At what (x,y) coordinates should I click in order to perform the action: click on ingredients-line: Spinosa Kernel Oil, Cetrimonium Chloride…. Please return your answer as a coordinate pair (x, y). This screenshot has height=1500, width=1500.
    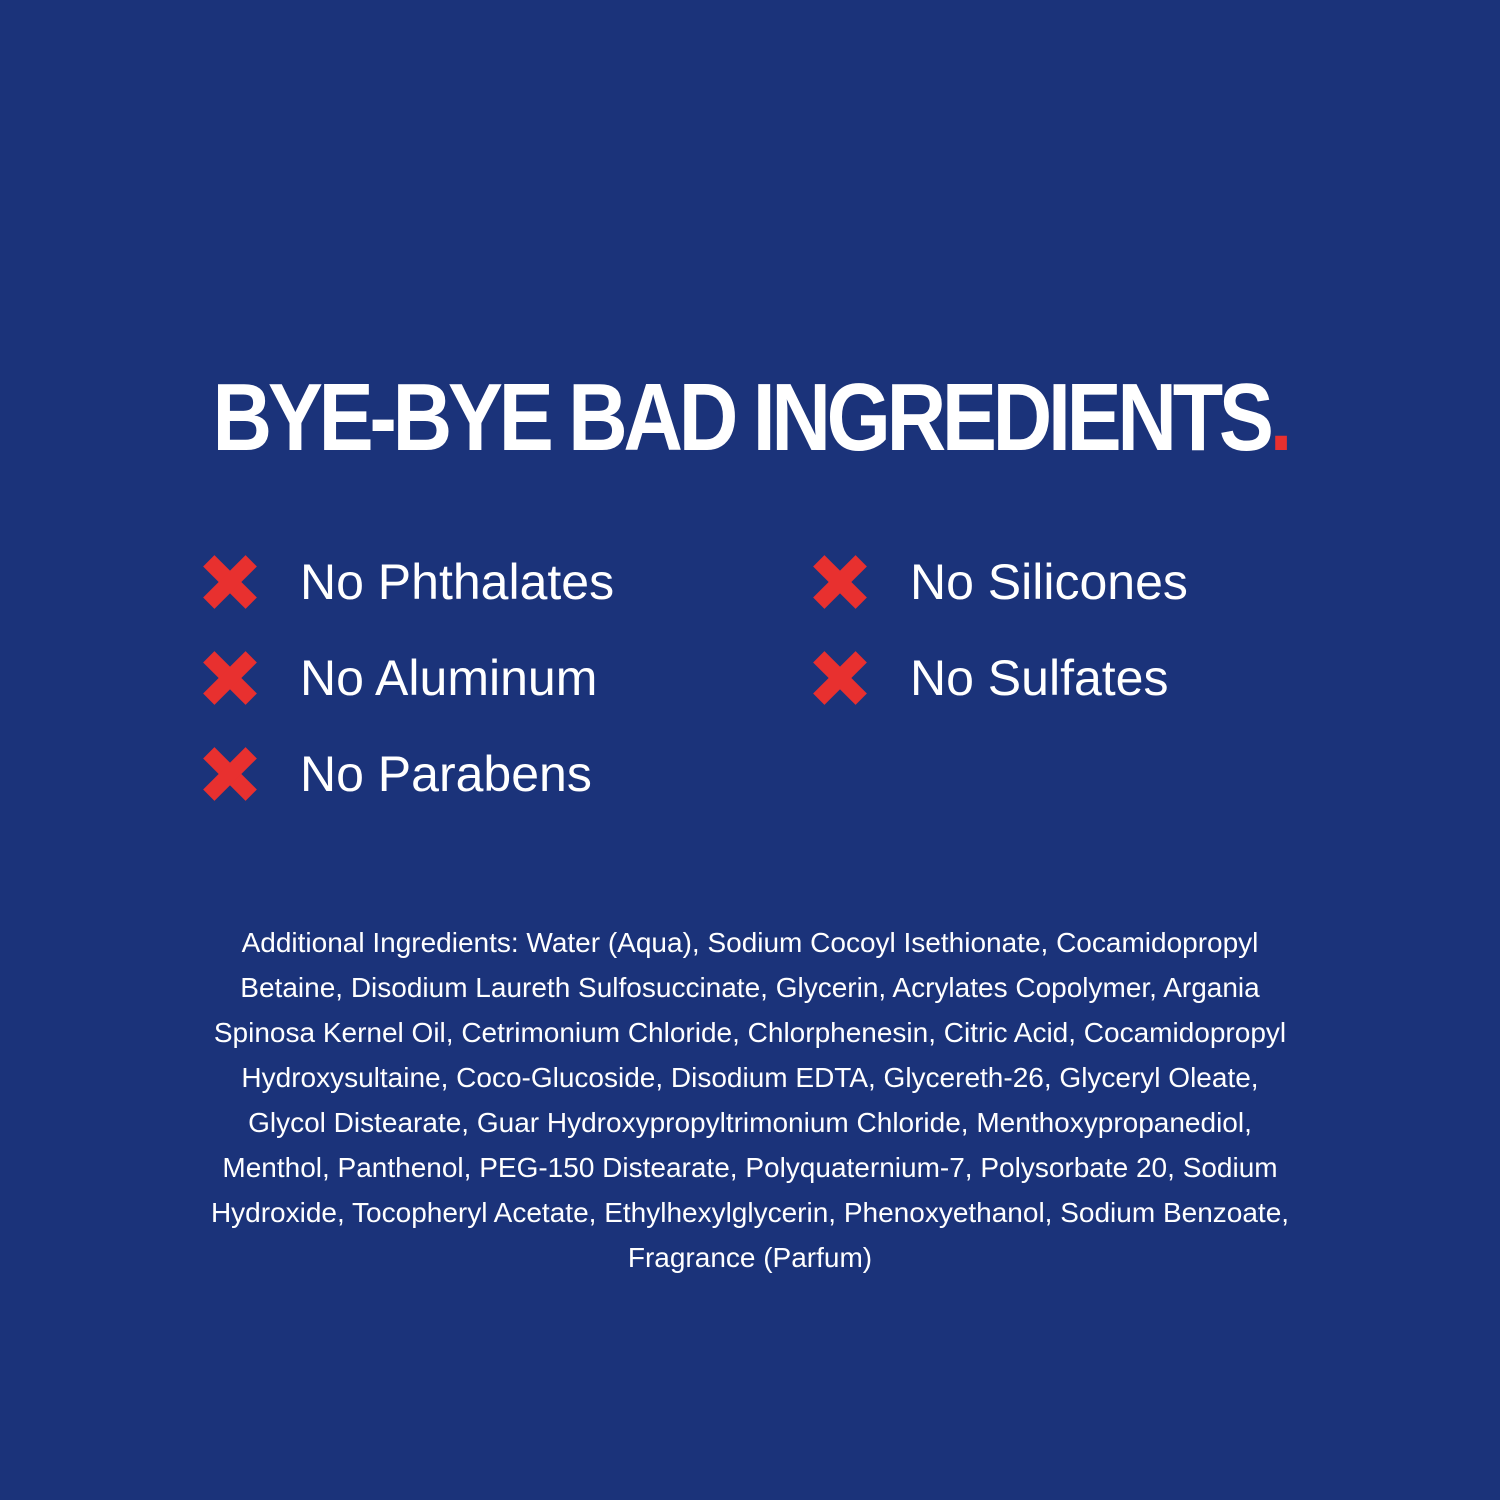
    Looking at the image, I should click on (750, 1032).